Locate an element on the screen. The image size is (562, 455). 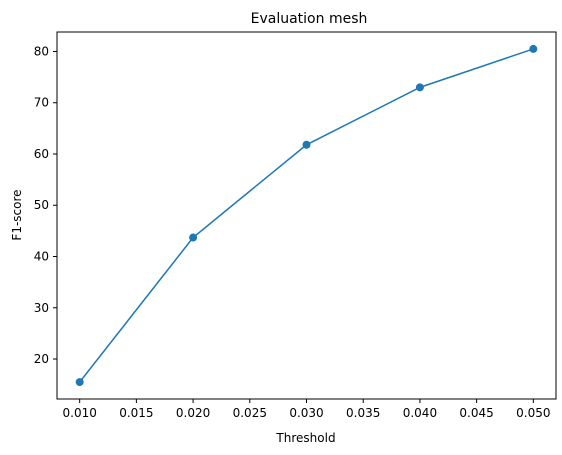
y-tick-label: 40 is located at coordinates (41, 257).